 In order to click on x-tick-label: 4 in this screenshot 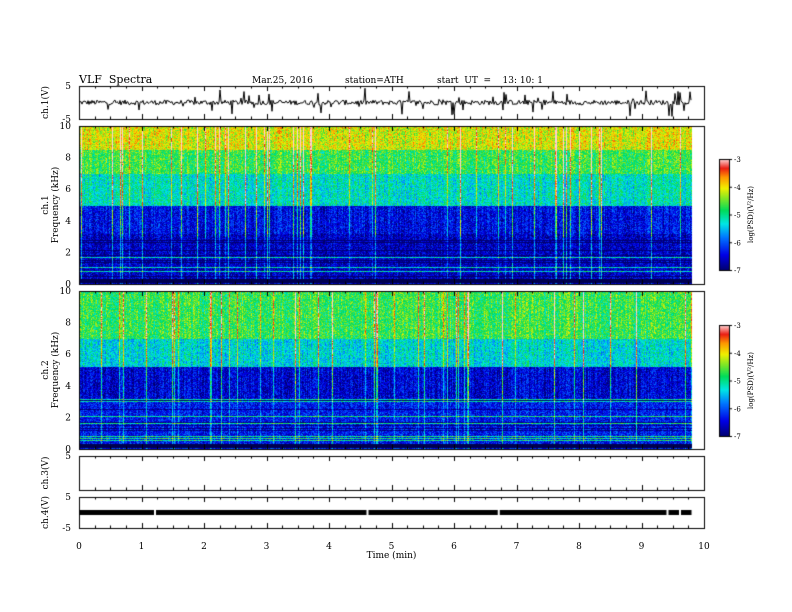, I will do `click(329, 547)`.